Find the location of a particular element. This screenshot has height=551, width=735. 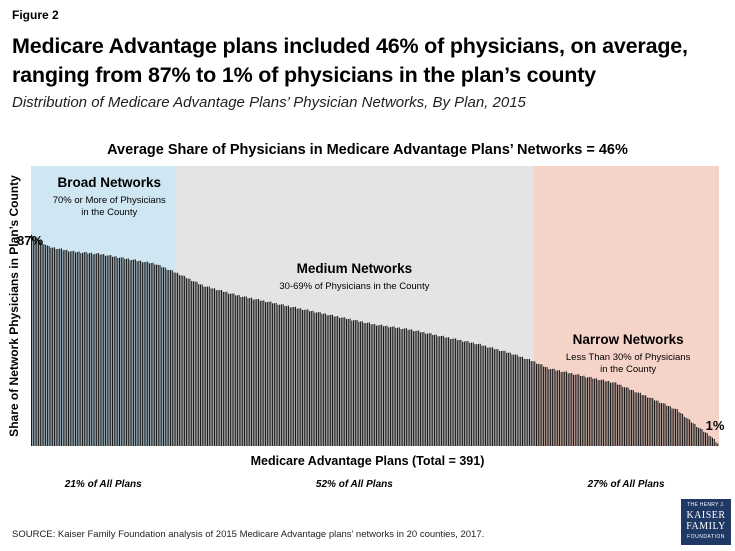

figure-label: Figure 2 is located at coordinates (35, 15).